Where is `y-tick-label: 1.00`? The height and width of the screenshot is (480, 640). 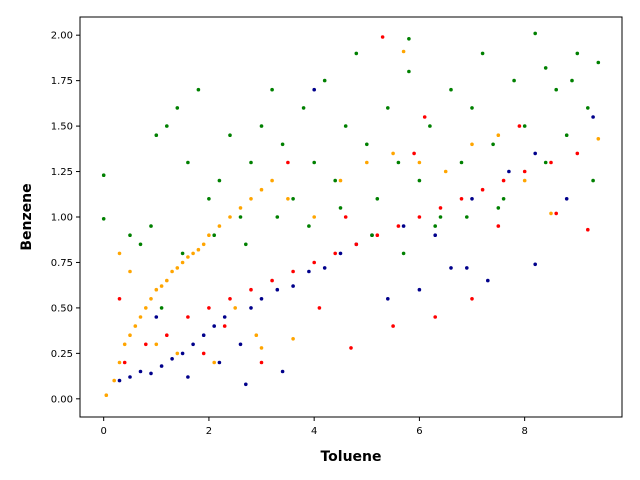
y-tick-label: 1.00 is located at coordinates (62, 218).